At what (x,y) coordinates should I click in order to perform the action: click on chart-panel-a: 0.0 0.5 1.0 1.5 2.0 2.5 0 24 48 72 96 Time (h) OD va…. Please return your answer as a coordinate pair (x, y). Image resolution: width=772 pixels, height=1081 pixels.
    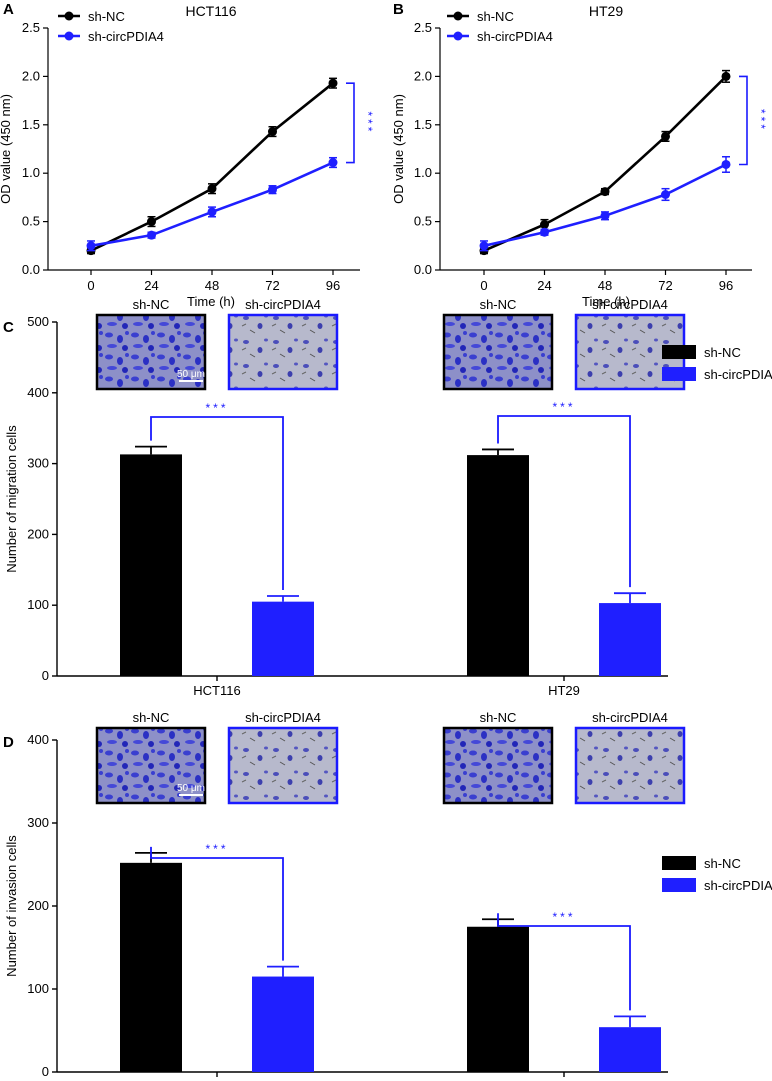
    Looking at the image, I should click on (187, 156).